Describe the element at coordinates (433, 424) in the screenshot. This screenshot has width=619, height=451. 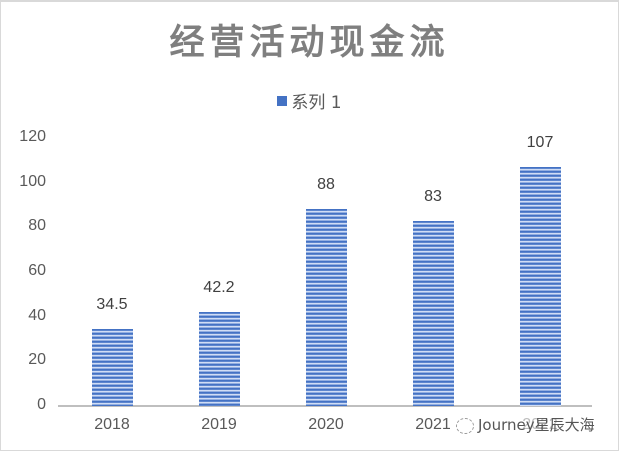
I see `x-tick-label: 2021` at that location.